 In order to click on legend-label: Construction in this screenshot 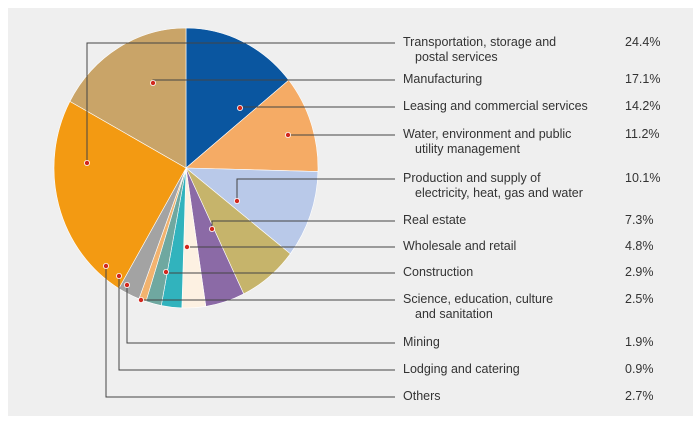, I will do `click(438, 272)`.